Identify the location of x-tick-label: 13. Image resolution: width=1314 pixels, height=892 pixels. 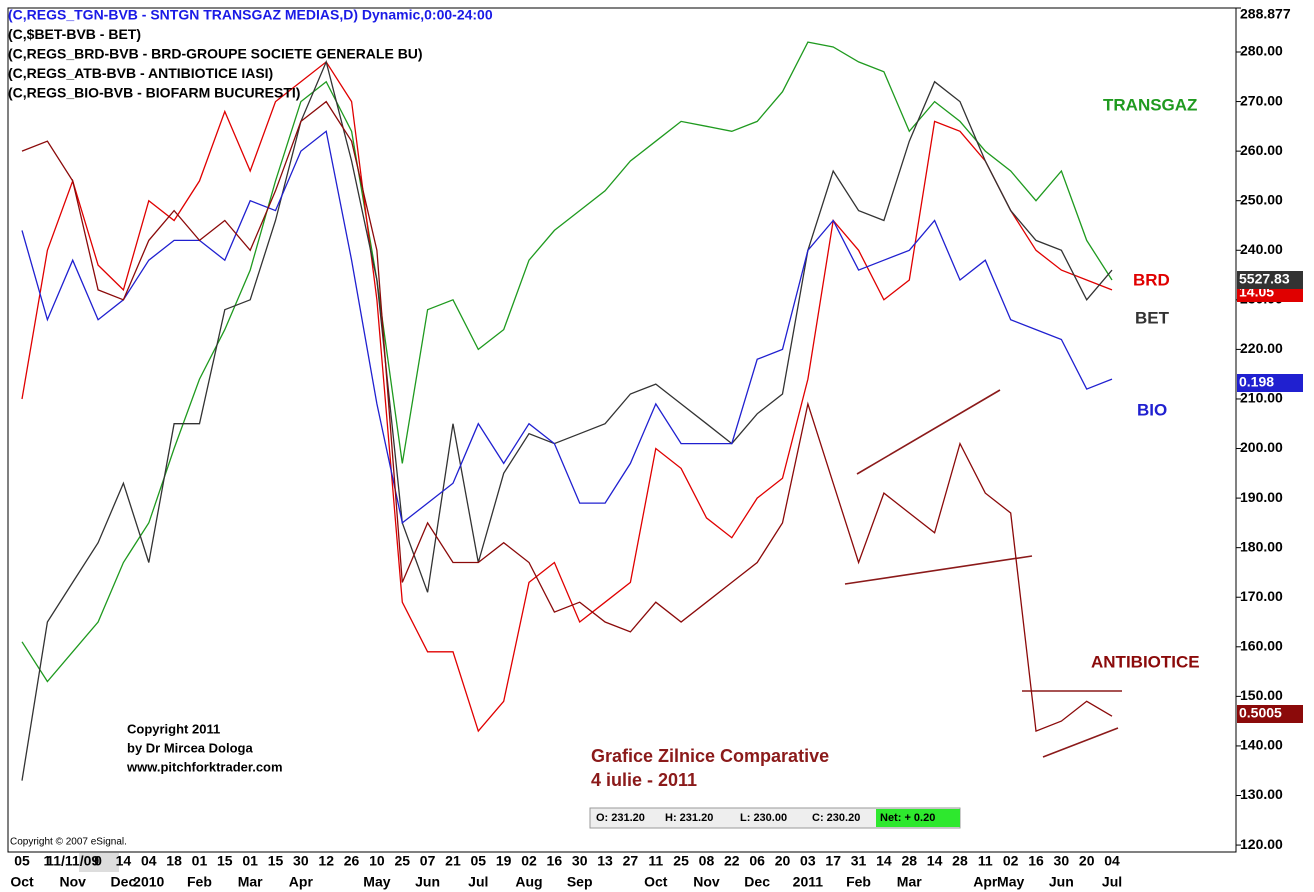
(605, 861).